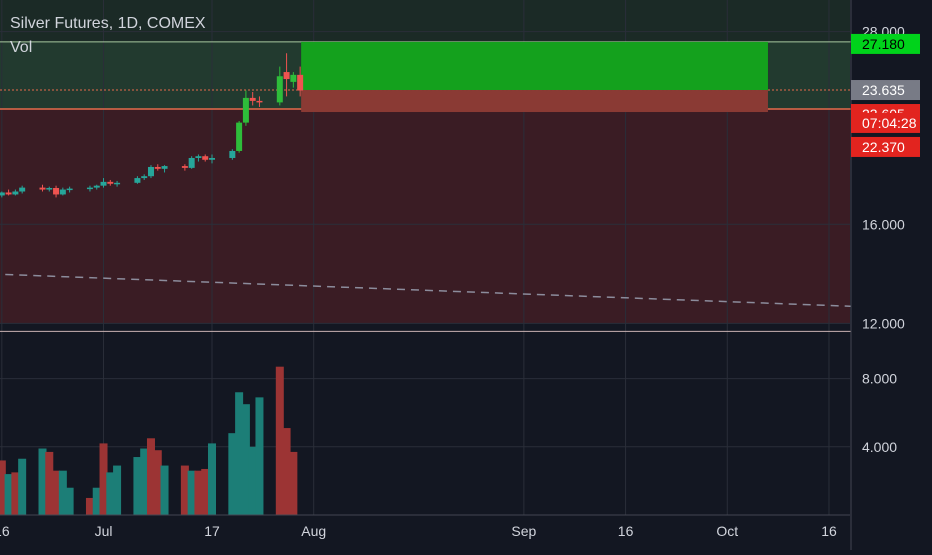  Describe the element at coordinates (879, 447) in the screenshot. I see `volume-tick-label: 4.000` at that location.